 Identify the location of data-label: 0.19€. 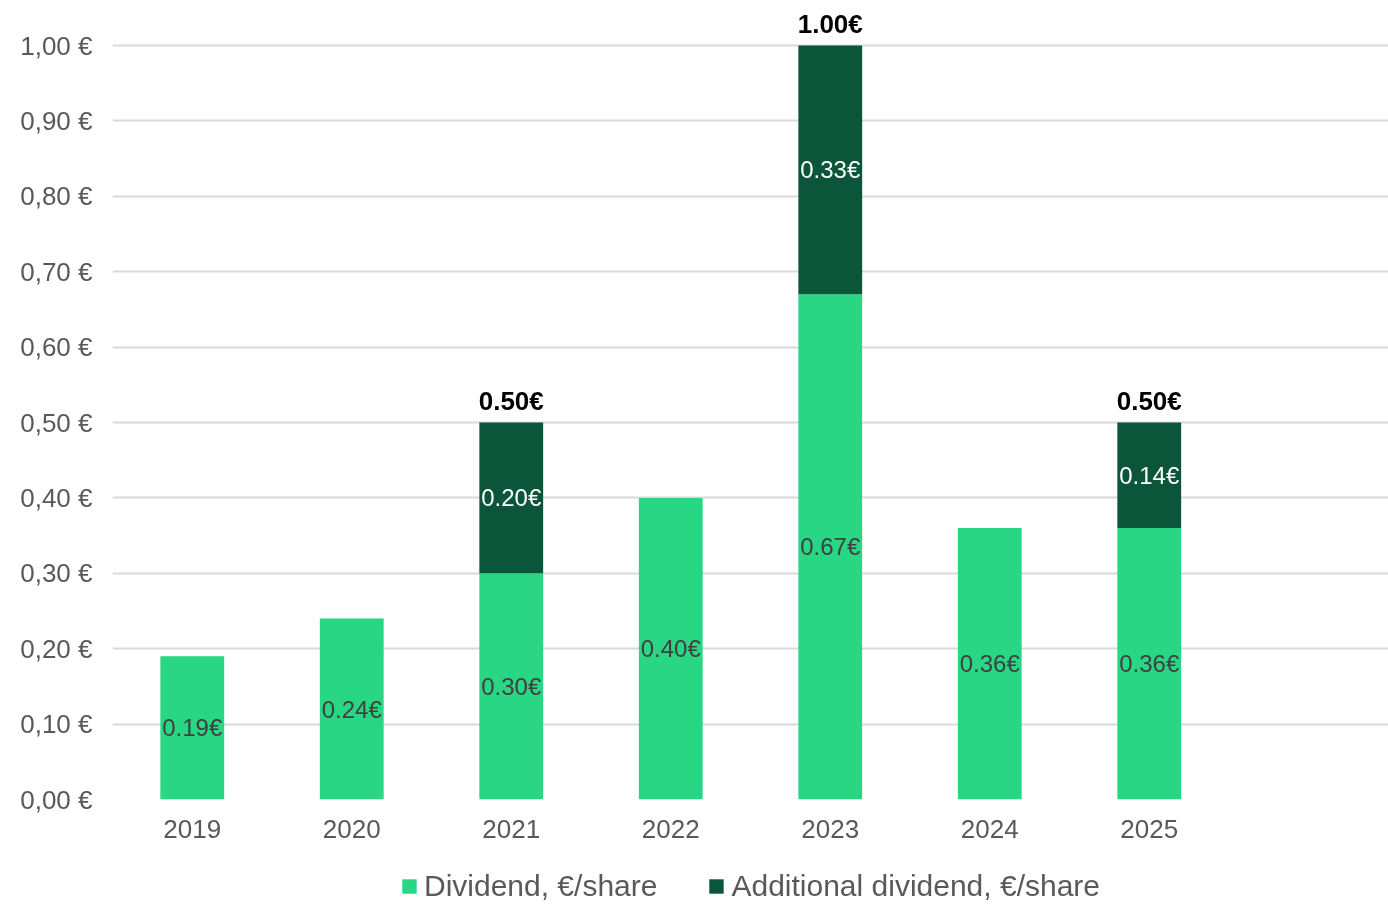
(192, 728).